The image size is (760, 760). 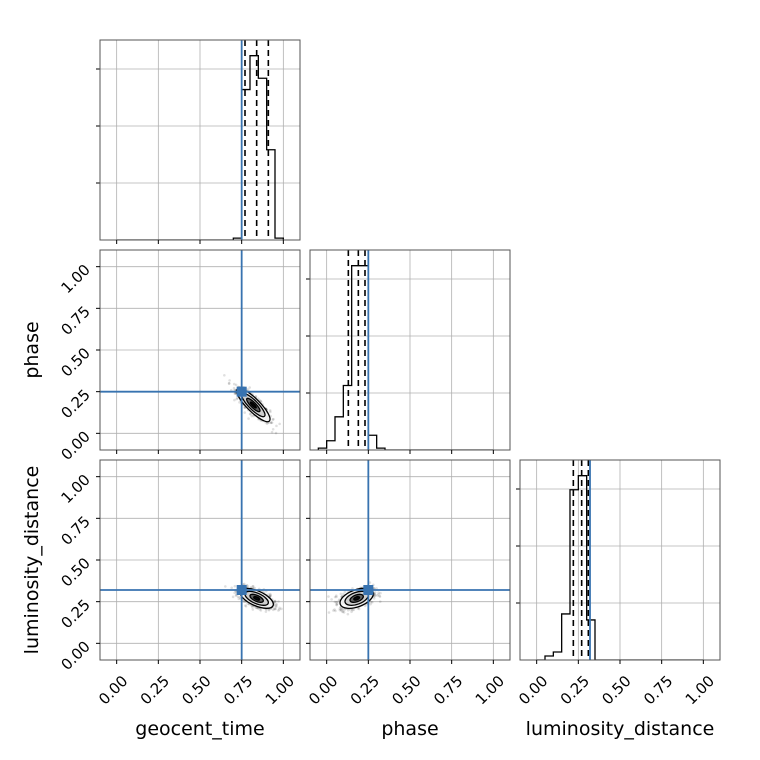 I want to click on x-axis-label-geocent_time: geocent_time, so click(x=199, y=729).